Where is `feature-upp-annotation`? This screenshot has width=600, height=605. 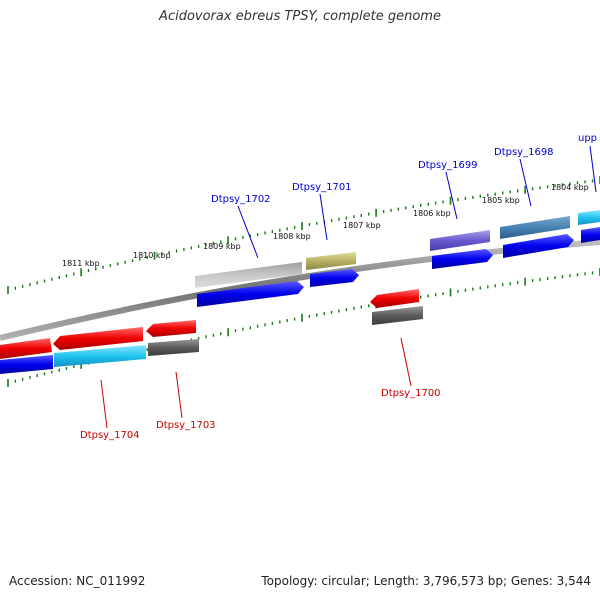 feature-upp-annotation is located at coordinates (589, 217).